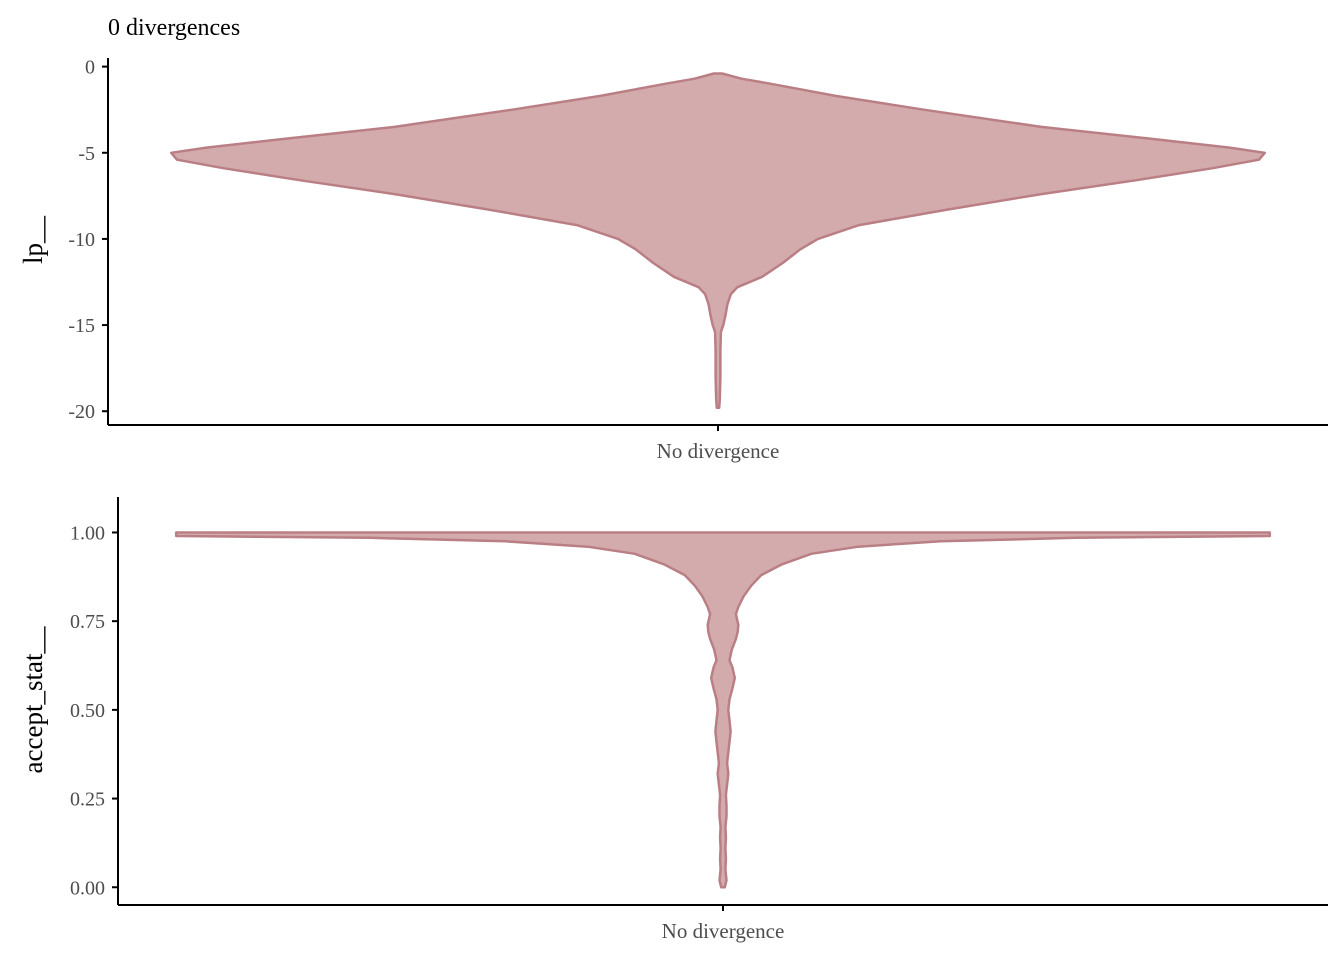  I want to click on y-tick-label: -15, so click(81, 326).